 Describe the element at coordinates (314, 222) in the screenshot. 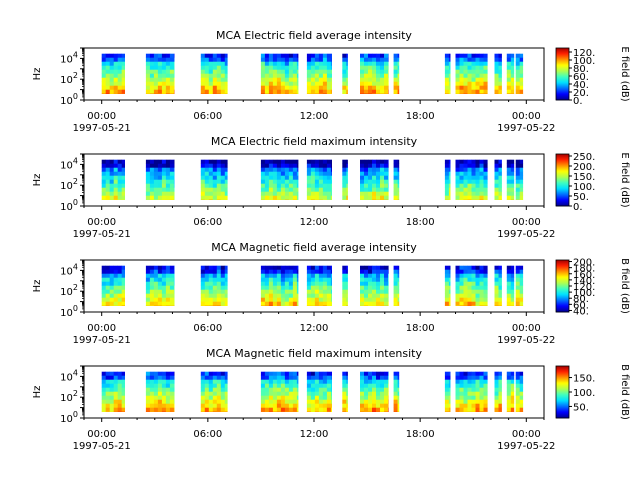

I see `x-tick-label: 12:00` at that location.